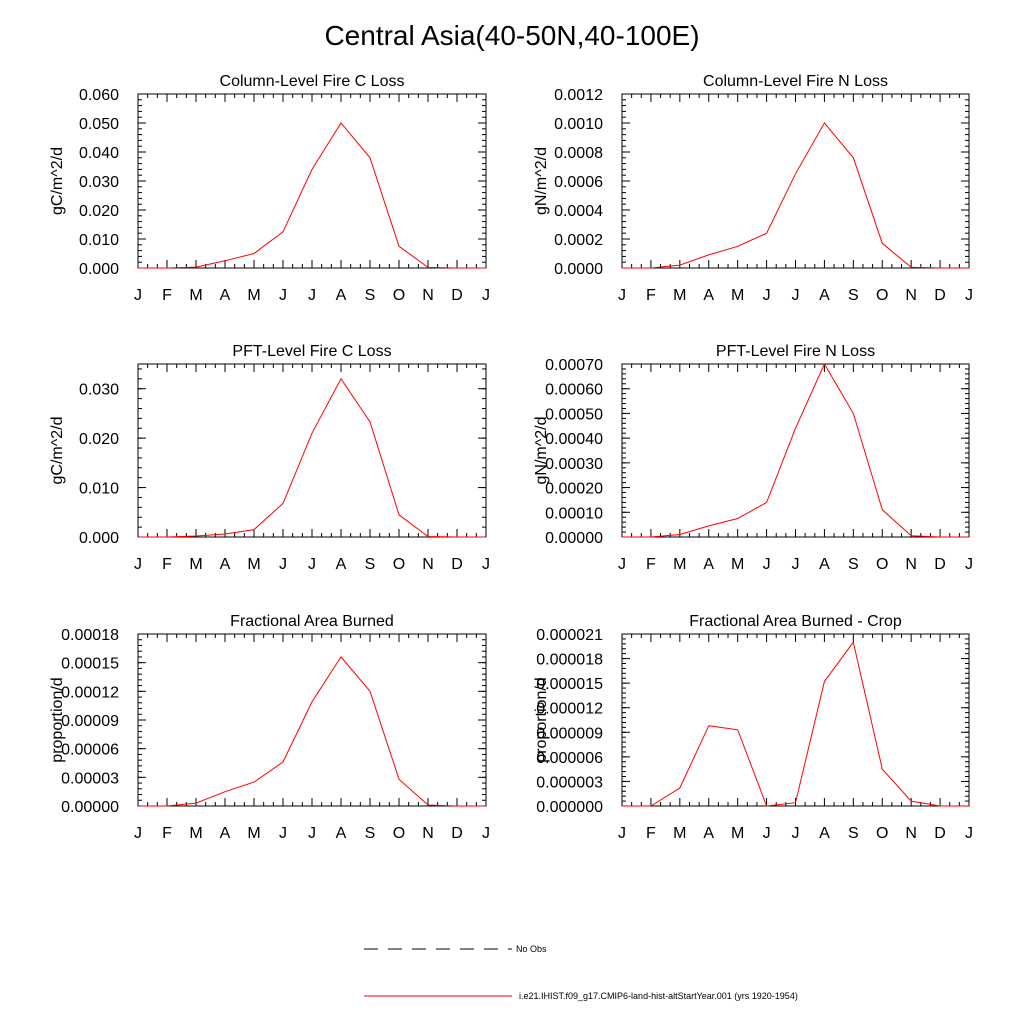  What do you see at coordinates (90, 635) in the screenshot?
I see `y-tick-label: 0.00018` at bounding box center [90, 635].